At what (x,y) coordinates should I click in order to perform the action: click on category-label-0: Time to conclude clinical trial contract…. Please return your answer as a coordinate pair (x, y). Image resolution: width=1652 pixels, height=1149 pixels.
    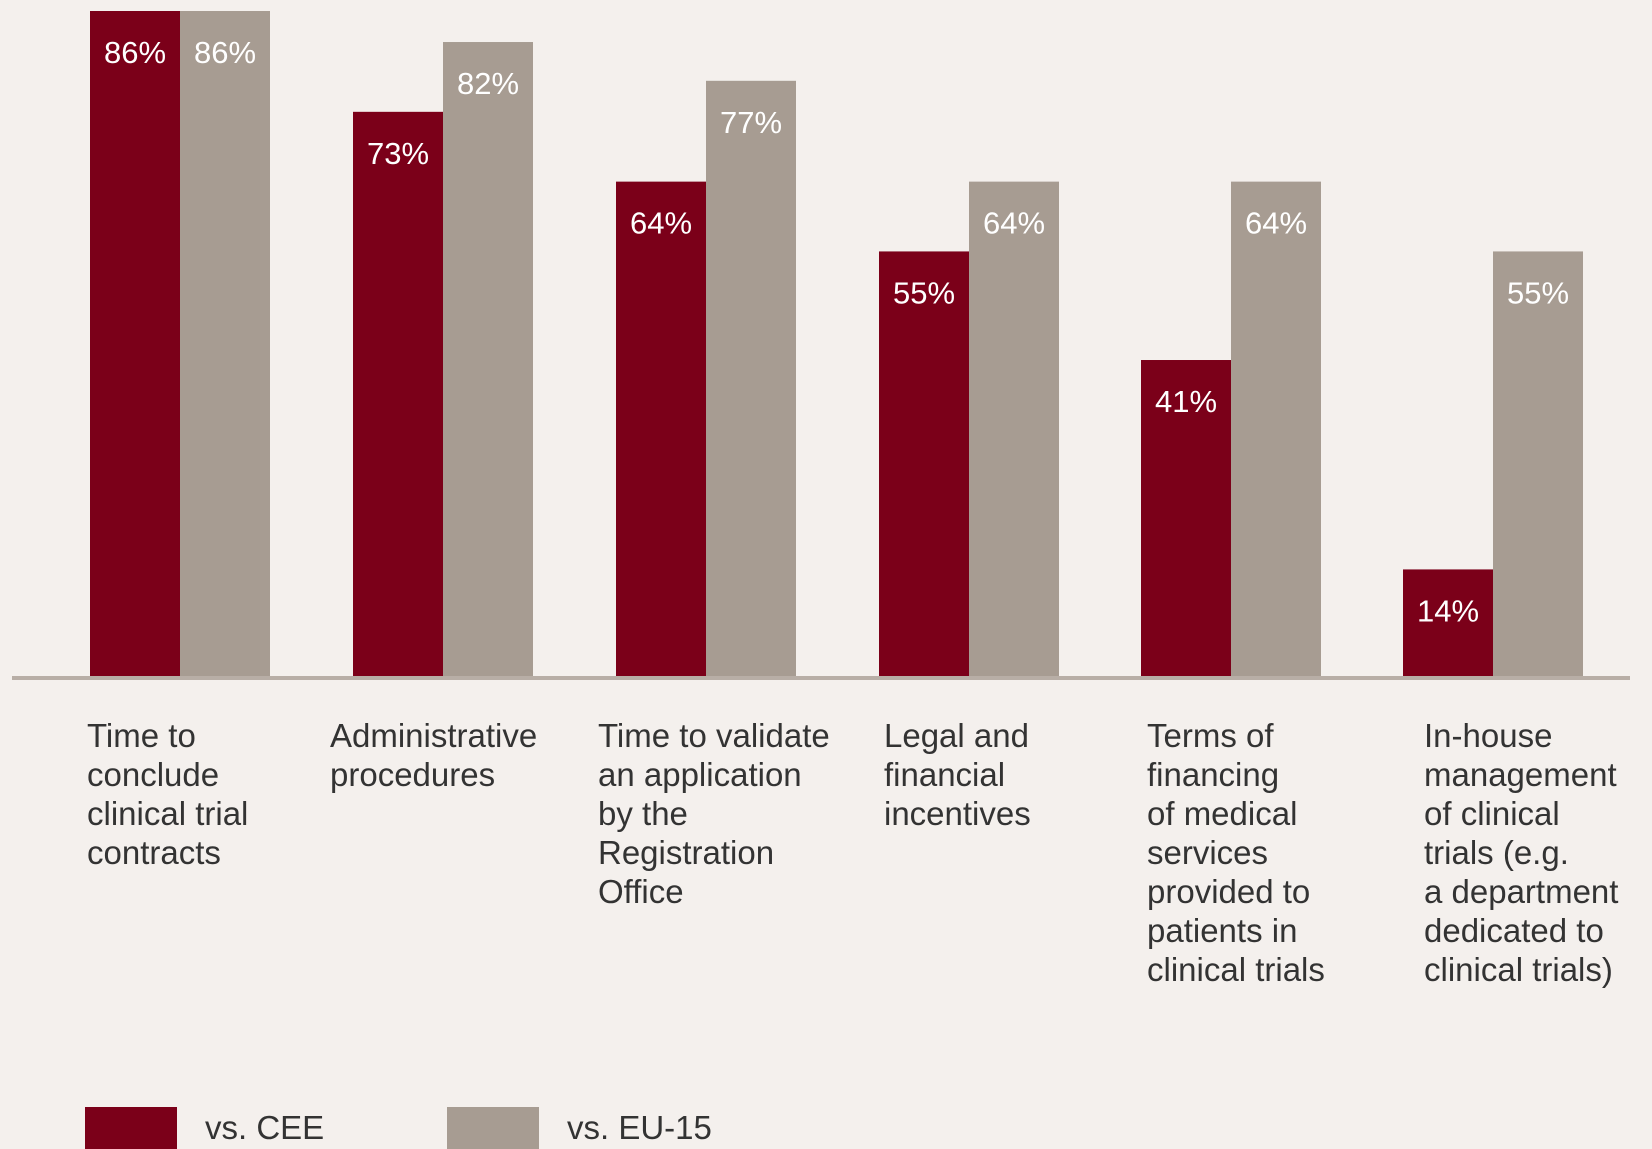
    Looking at the image, I should click on (168, 794).